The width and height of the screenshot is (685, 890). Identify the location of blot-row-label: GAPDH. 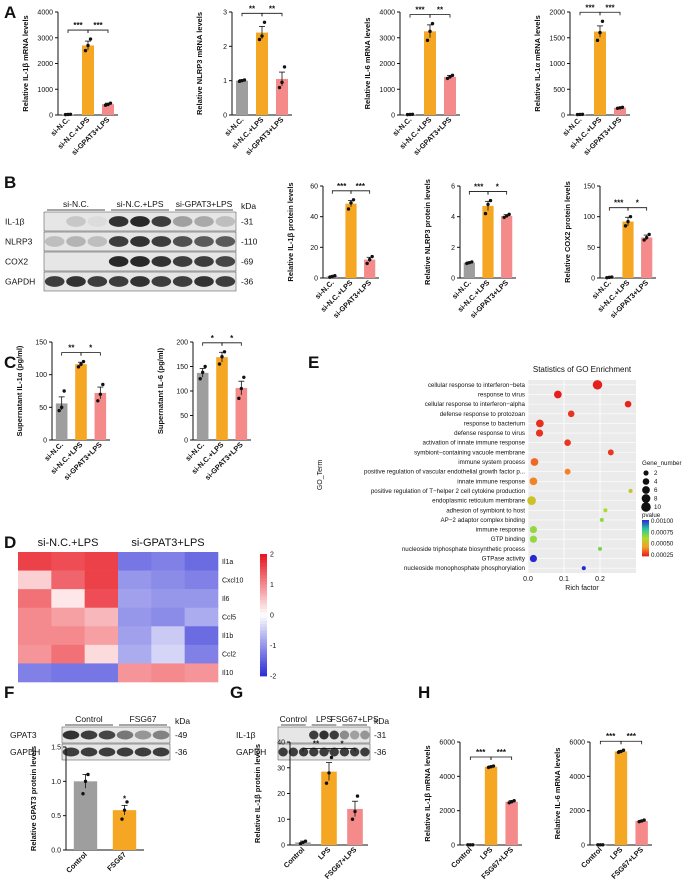
(20, 282).